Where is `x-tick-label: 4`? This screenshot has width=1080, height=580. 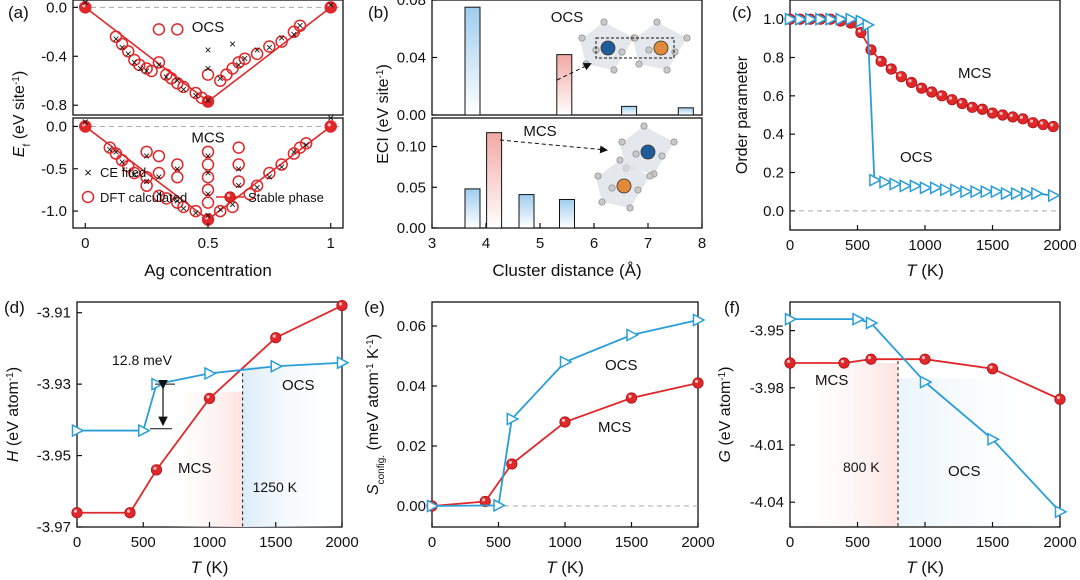
x-tick-label: 4 is located at coordinates (486, 243).